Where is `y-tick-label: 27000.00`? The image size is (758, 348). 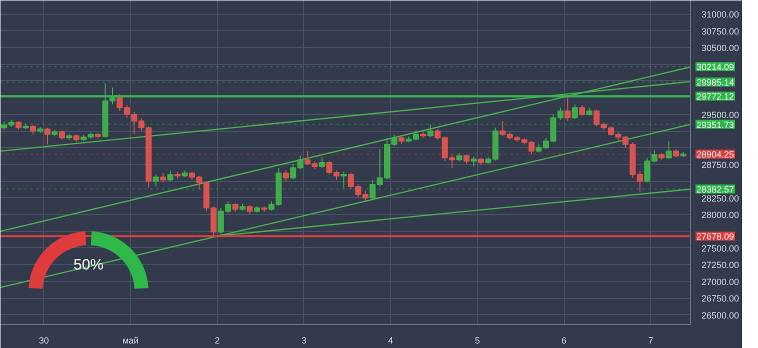 y-tick-label: 27000.00 is located at coordinates (721, 281).